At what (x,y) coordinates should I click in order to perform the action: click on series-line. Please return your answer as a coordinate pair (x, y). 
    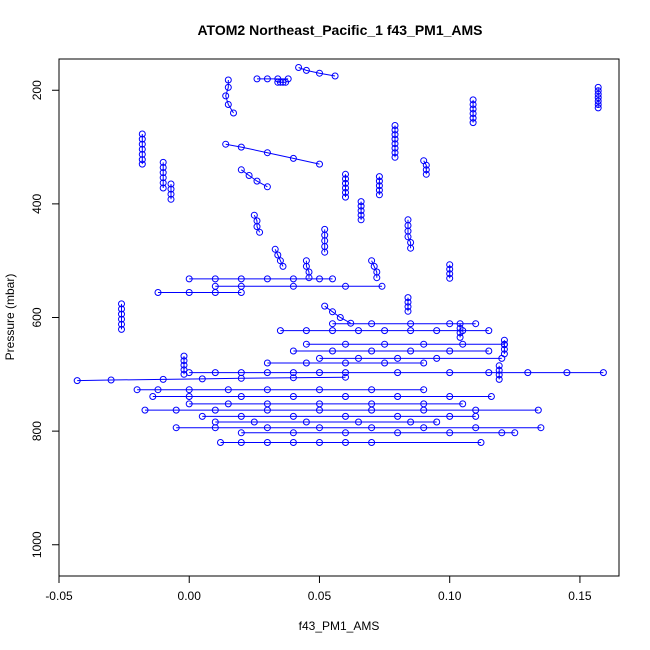
    Looking at the image, I should click on (254, 178).